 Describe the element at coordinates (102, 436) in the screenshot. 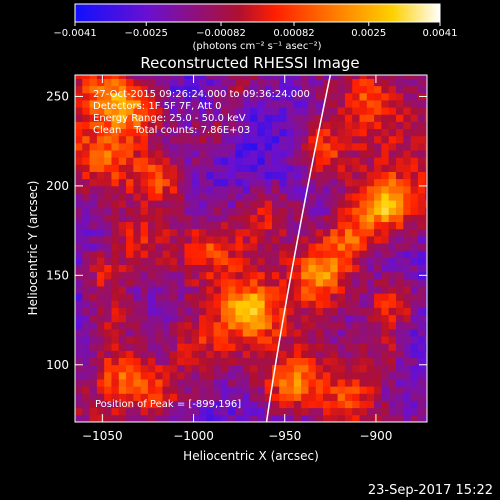

I see `x-tick-label: −1050` at that location.